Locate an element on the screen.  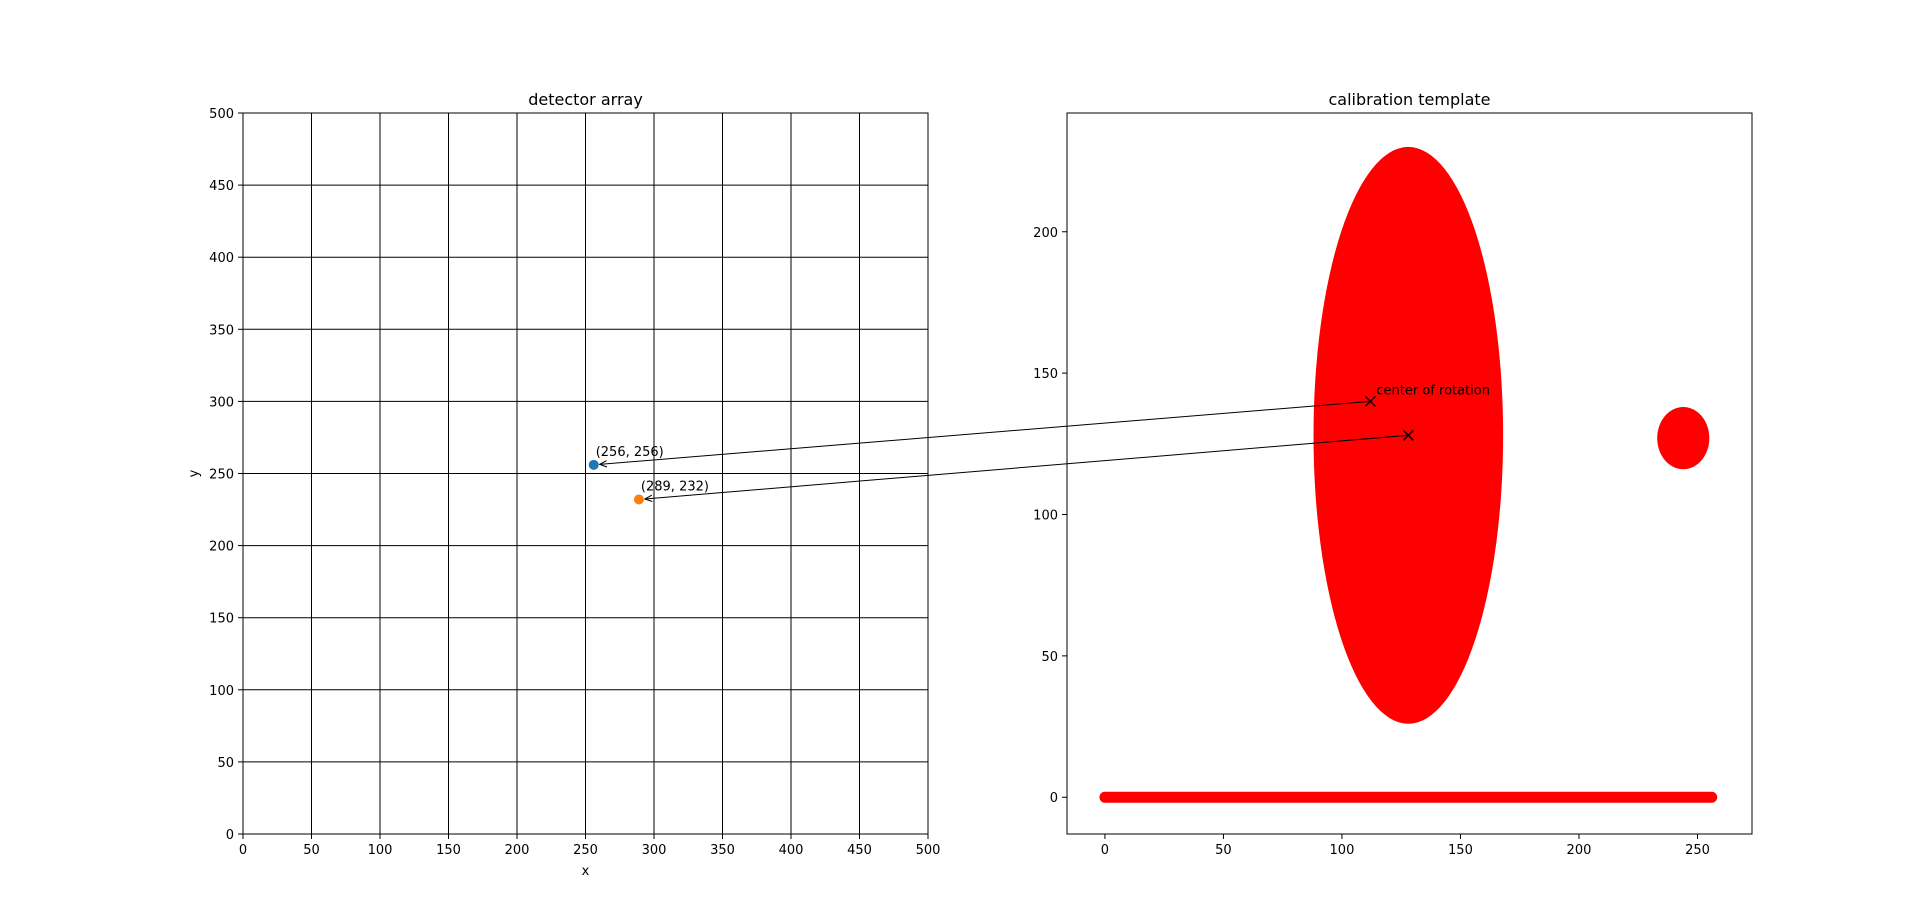
template-ytick-label: 50 is located at coordinates (1049, 657).